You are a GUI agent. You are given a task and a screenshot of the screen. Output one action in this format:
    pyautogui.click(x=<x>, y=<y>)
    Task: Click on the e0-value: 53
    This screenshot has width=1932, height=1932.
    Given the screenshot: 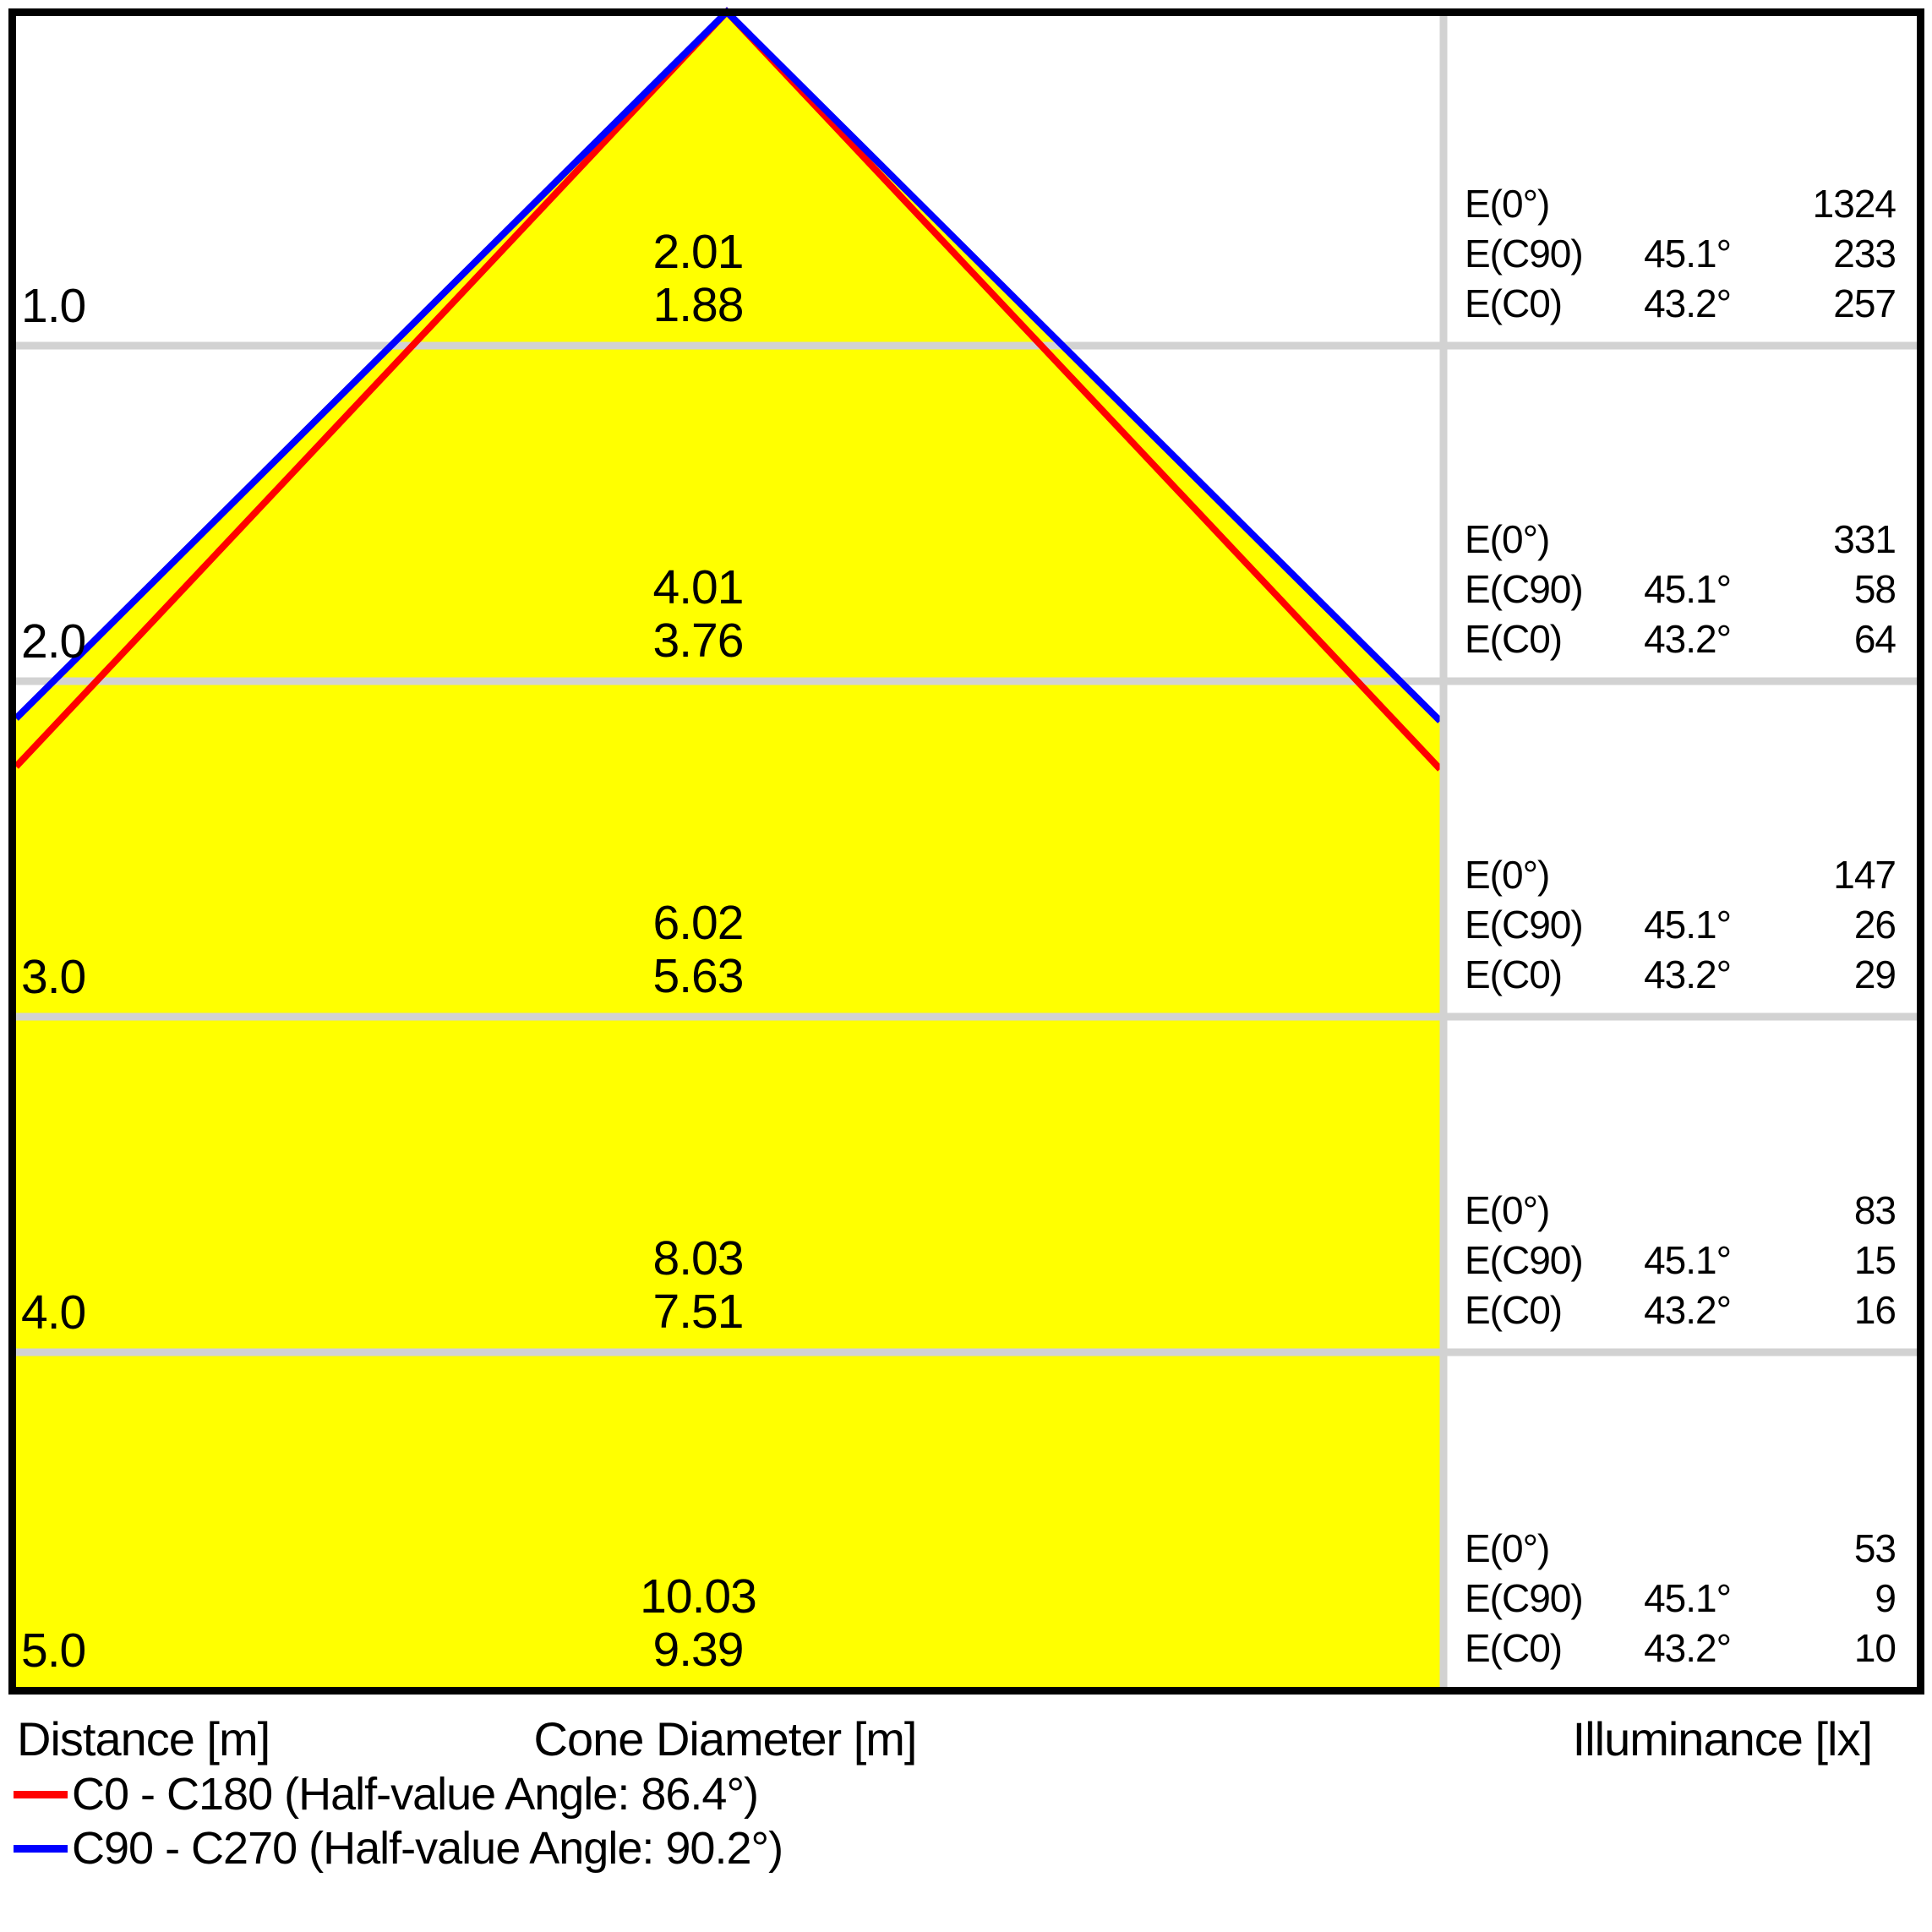 What is the action you would take?
    pyautogui.click(x=1875, y=1548)
    